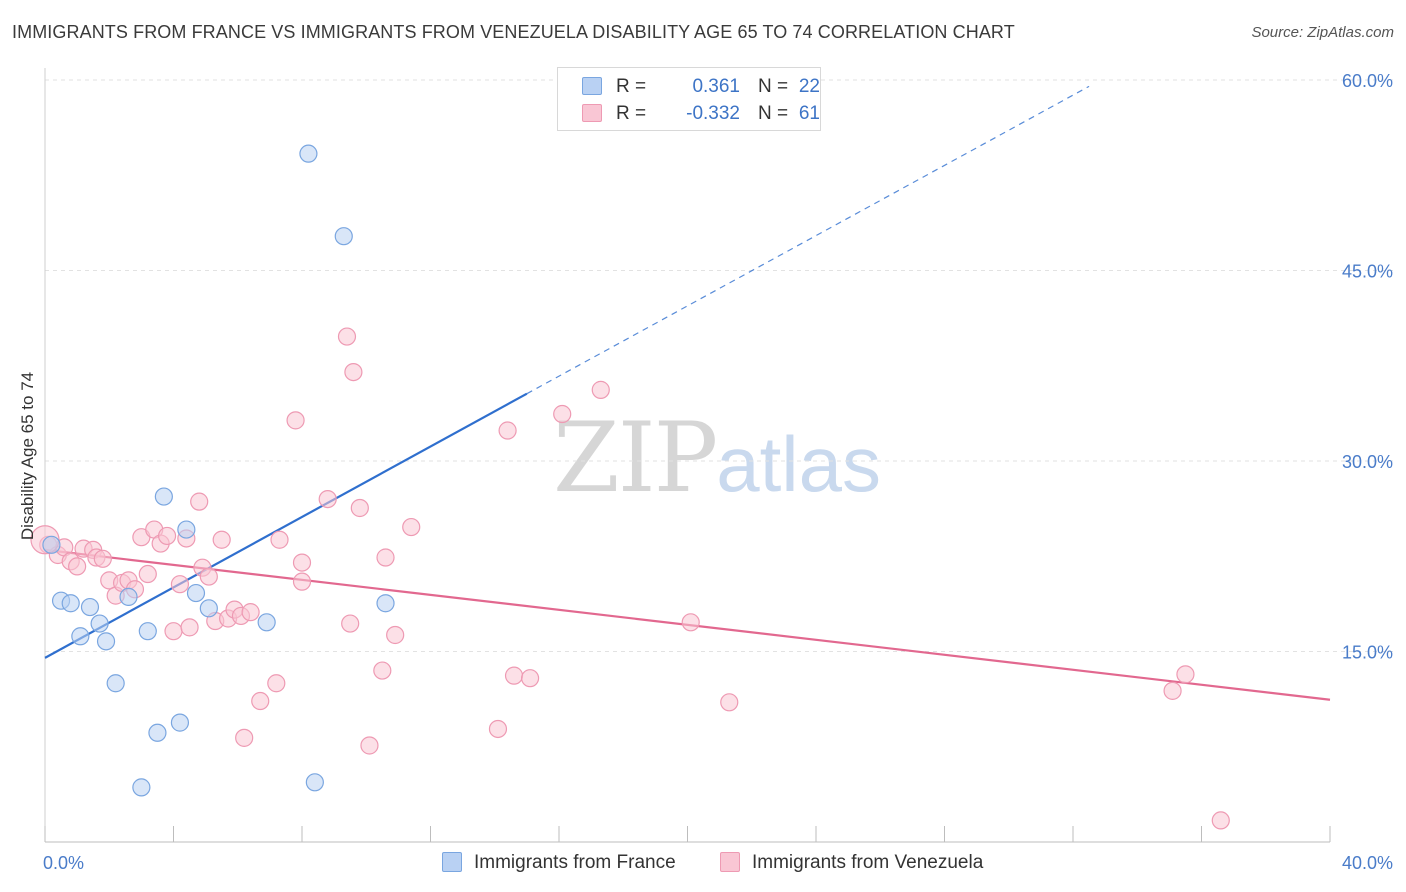 The image size is (1406, 892). I want to click on legend-r-value: 0.361, so click(716, 86).